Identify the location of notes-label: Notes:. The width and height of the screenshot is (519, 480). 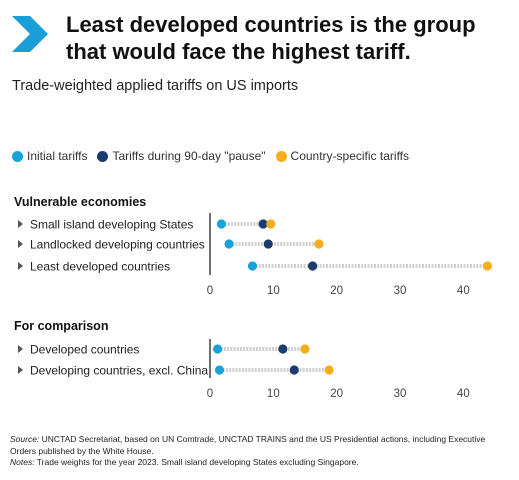
(22, 462).